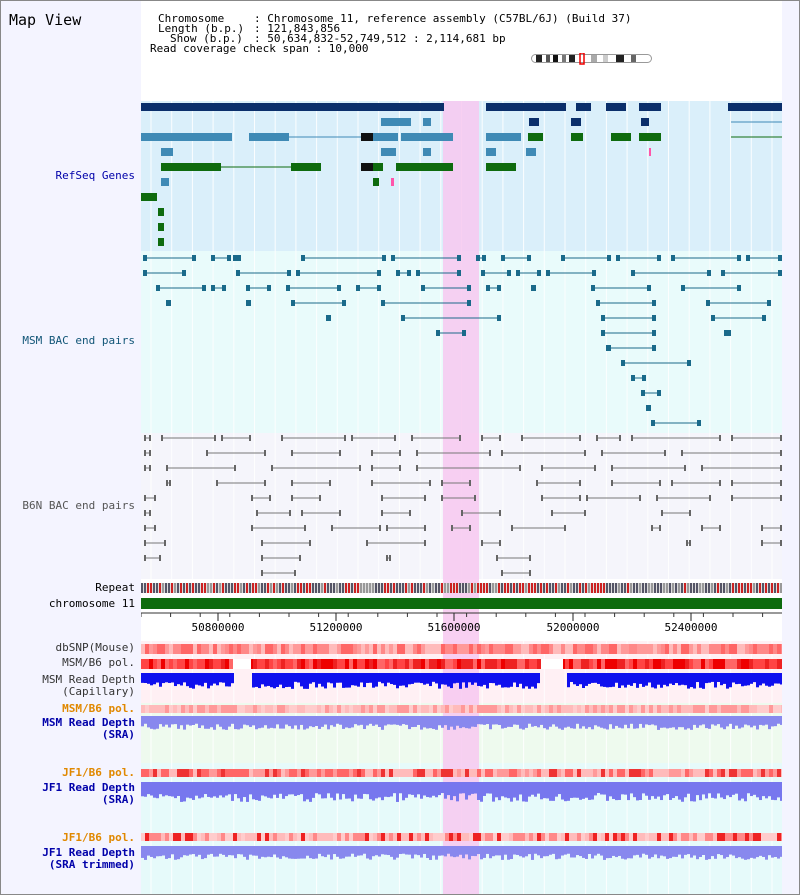 This screenshot has height=895, width=800. Describe the element at coordinates (98, 837) in the screenshot. I see `track-label-jf1-pol-2: JF1/B6 pol.` at that location.